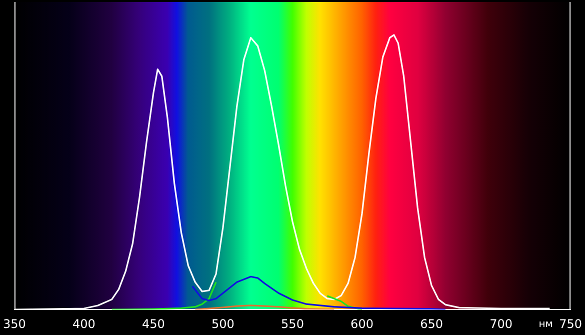 The height and width of the screenshot is (335, 585). What do you see at coordinates (545, 324) in the screenshot?
I see `x-axis-title: нм` at bounding box center [545, 324].